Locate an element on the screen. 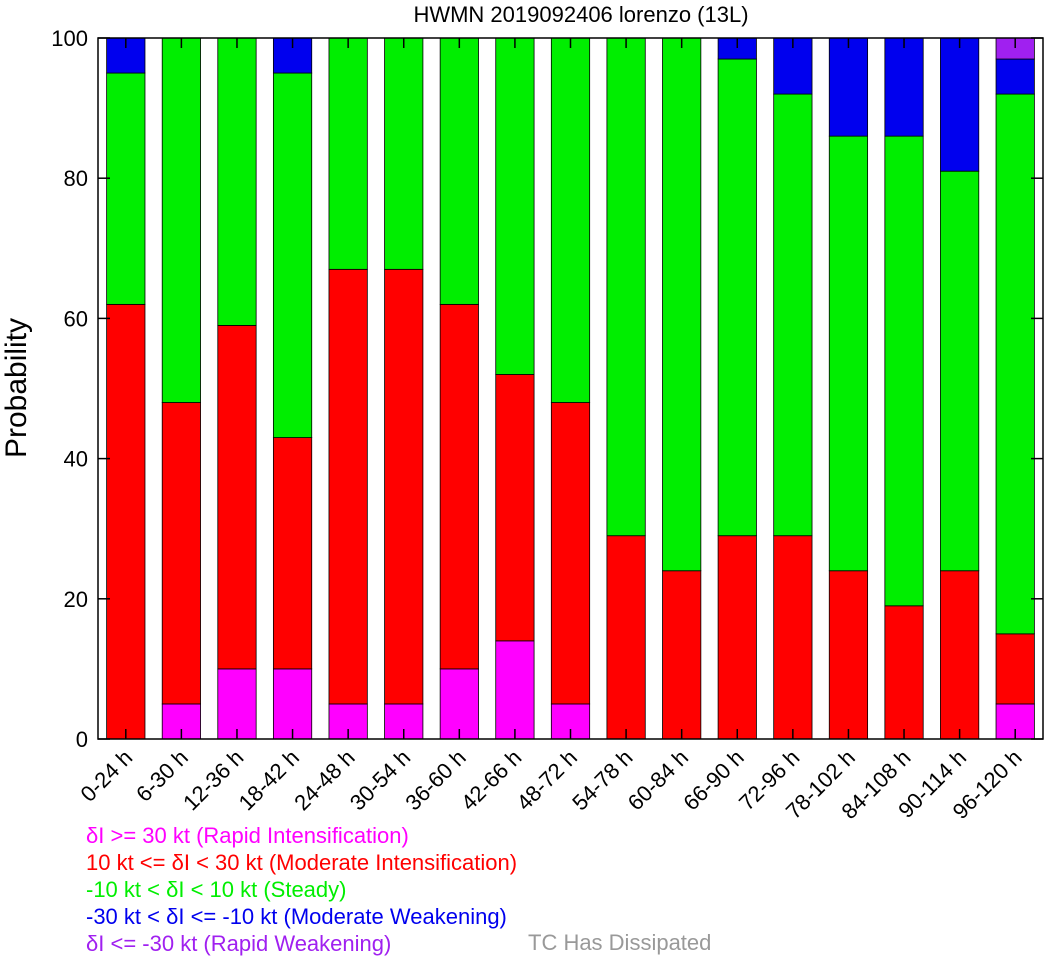 This screenshot has height=960, width=1057. x-tick-label: 18-42 h is located at coordinates (269, 780).